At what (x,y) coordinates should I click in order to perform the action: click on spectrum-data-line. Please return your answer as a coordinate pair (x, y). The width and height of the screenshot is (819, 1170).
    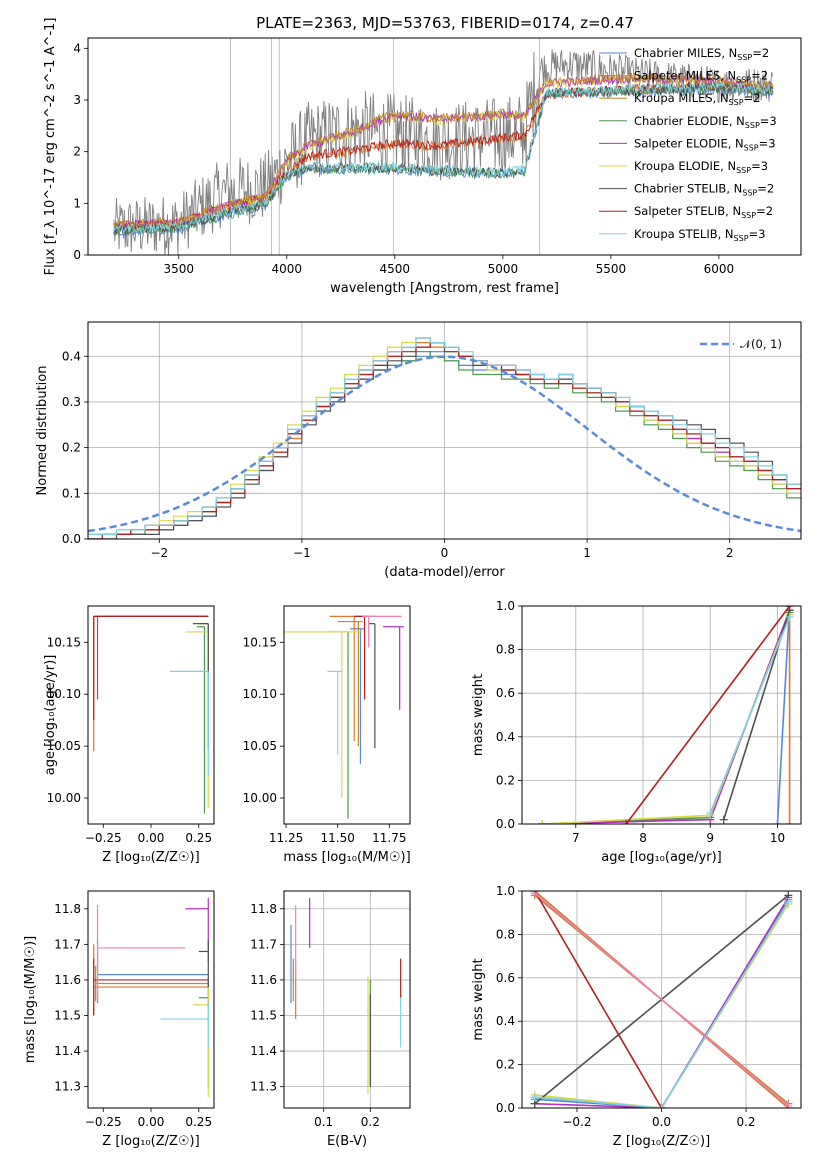
    Looking at the image, I should click on (443, 152).